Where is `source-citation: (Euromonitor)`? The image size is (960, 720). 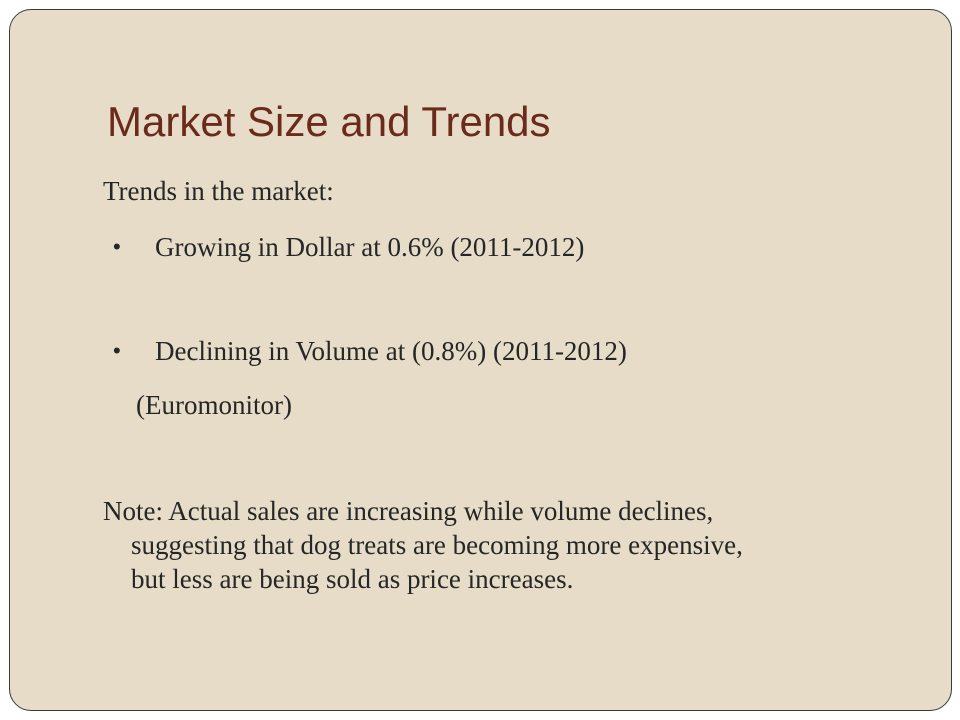 source-citation: (Euromonitor) is located at coordinates (214, 405).